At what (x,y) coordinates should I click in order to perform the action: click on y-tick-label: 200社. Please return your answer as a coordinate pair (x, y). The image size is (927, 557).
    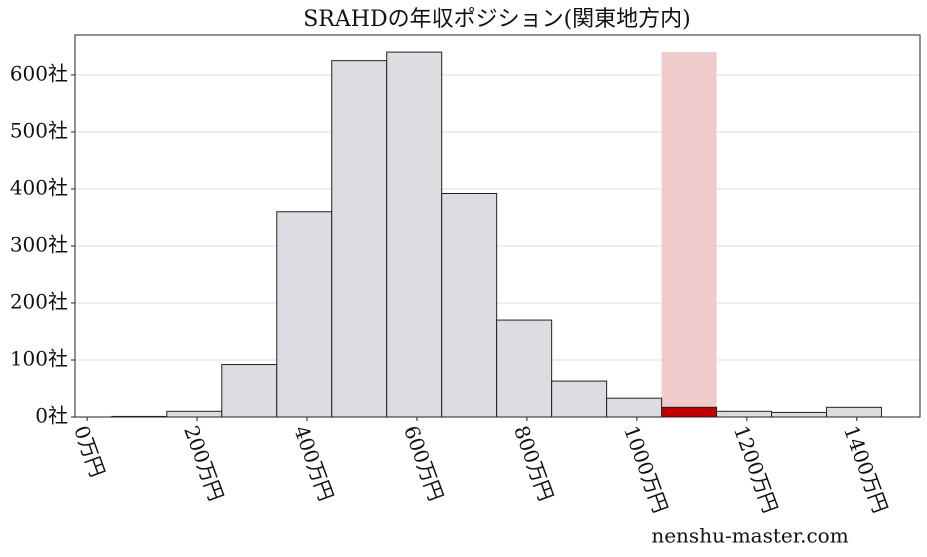
    Looking at the image, I should click on (39, 301).